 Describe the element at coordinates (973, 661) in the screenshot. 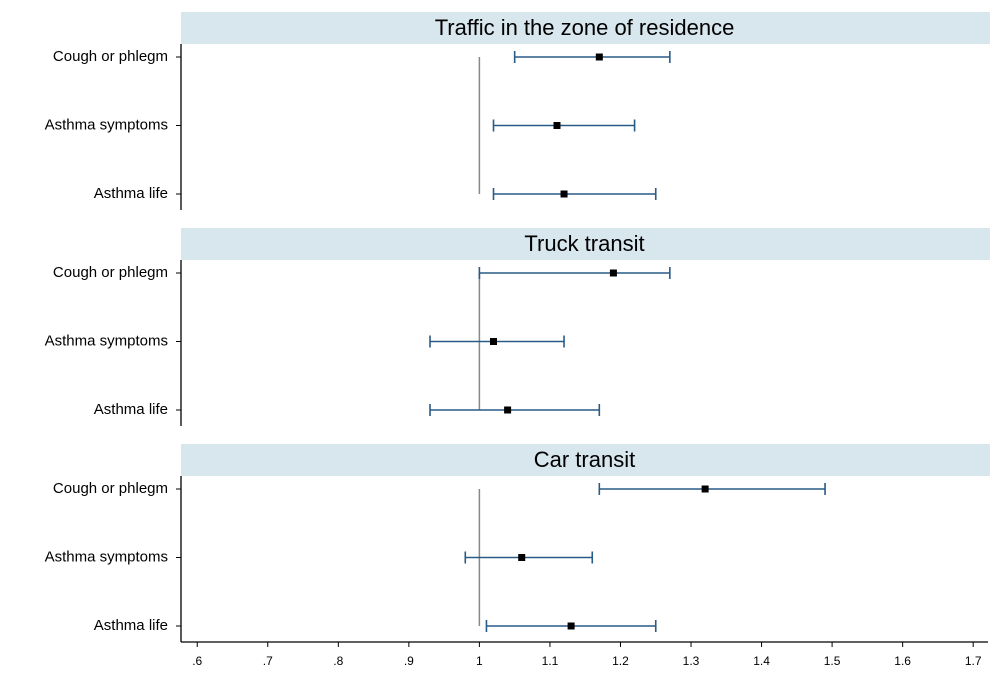

I see `x-tick-label: 1.7` at that location.